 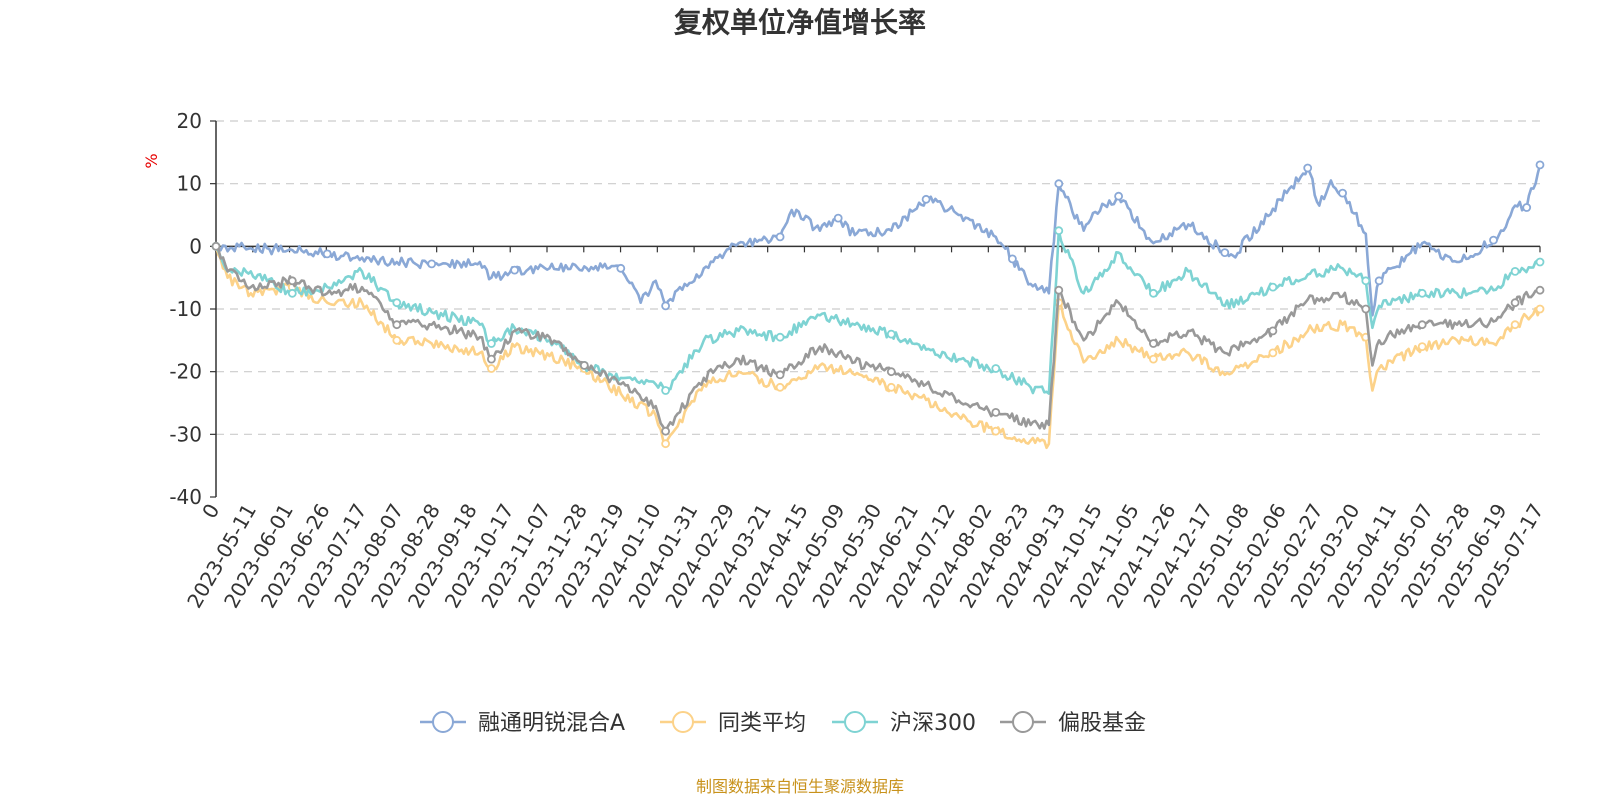 I want to click on legend: 融通明锐混合A 同类平均 沪深300 偏股基金, so click(x=783, y=723).